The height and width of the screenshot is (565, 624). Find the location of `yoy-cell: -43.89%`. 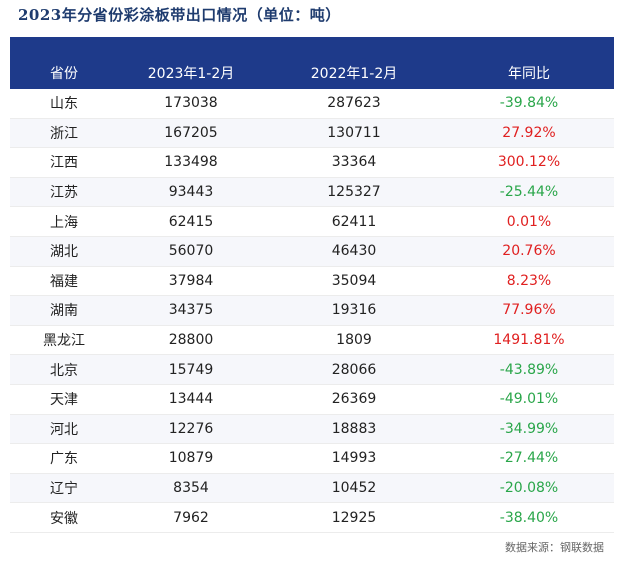

yoy-cell: -43.89% is located at coordinates (529, 369).